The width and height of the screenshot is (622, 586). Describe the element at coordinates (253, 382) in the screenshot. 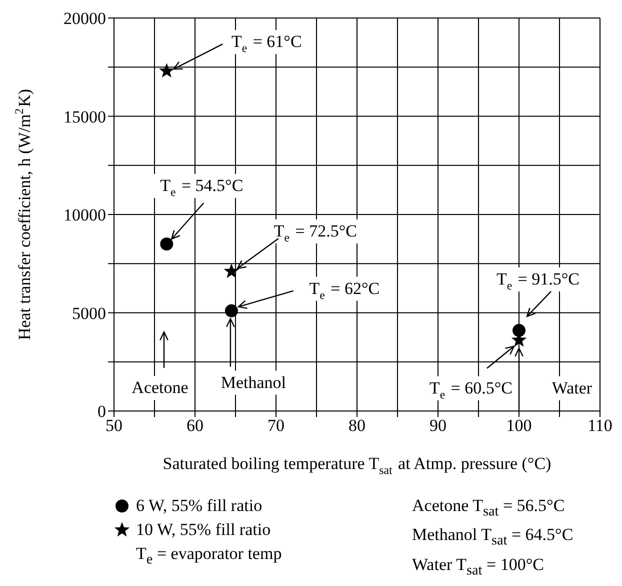

I see `annotation: Methanol` at that location.